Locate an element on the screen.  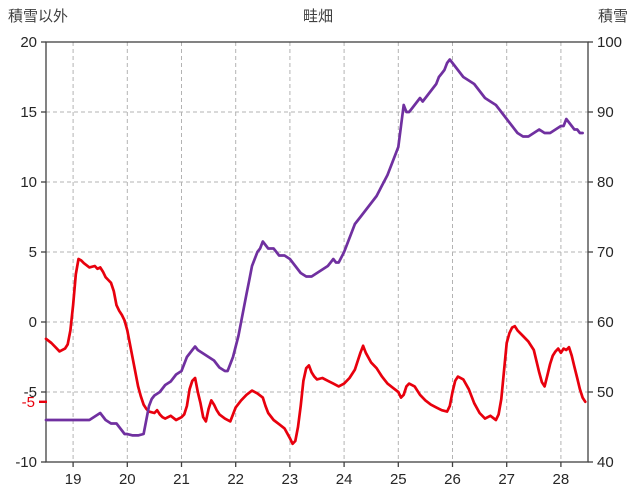
chart-title: 畦畑 is located at coordinates (317, 16).